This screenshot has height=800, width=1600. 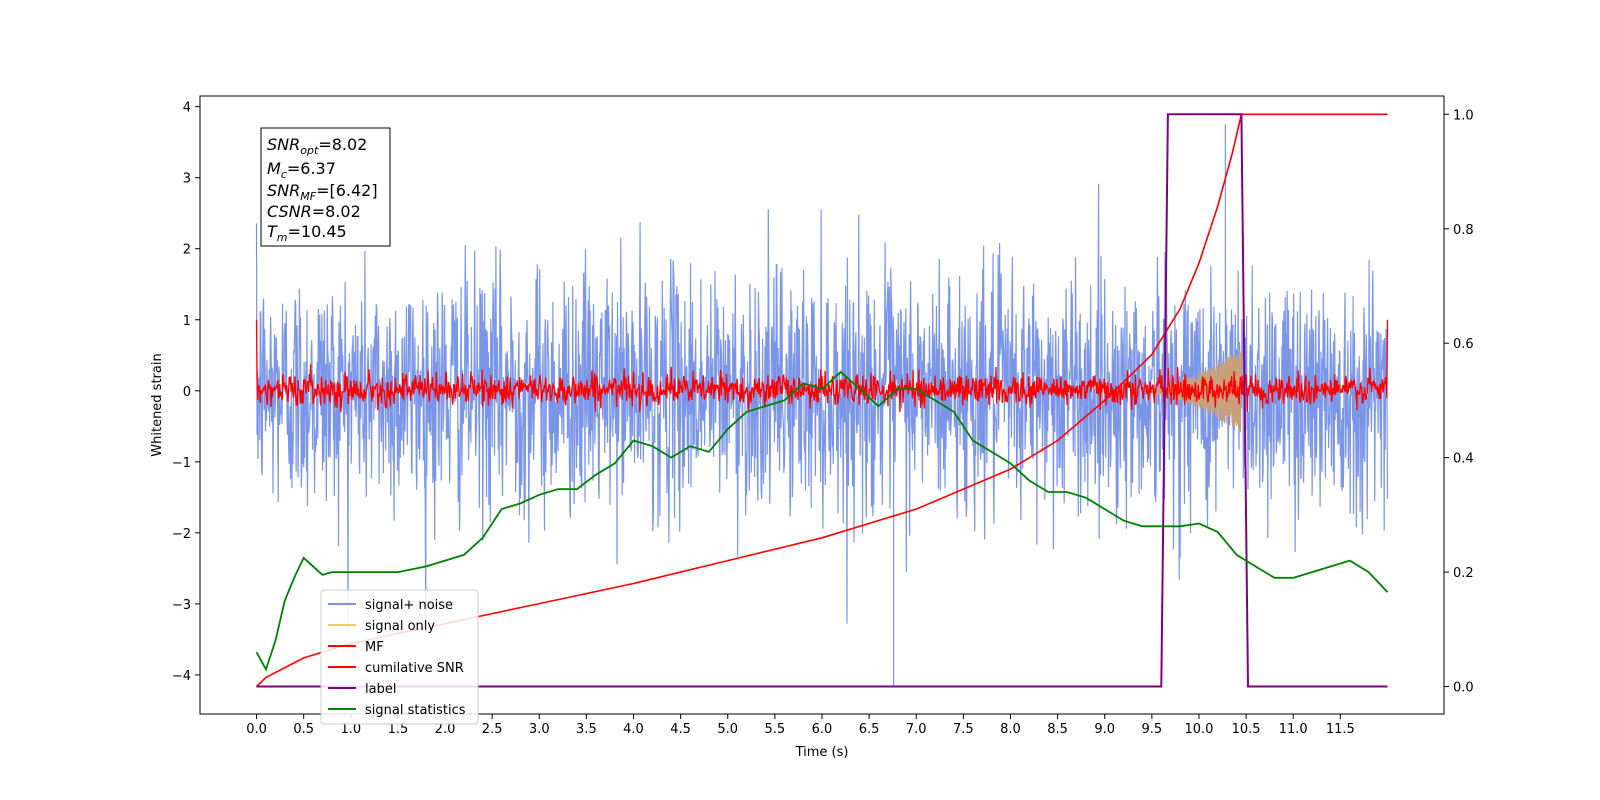 I want to click on x-tick-label: 4.5, so click(x=680, y=729).